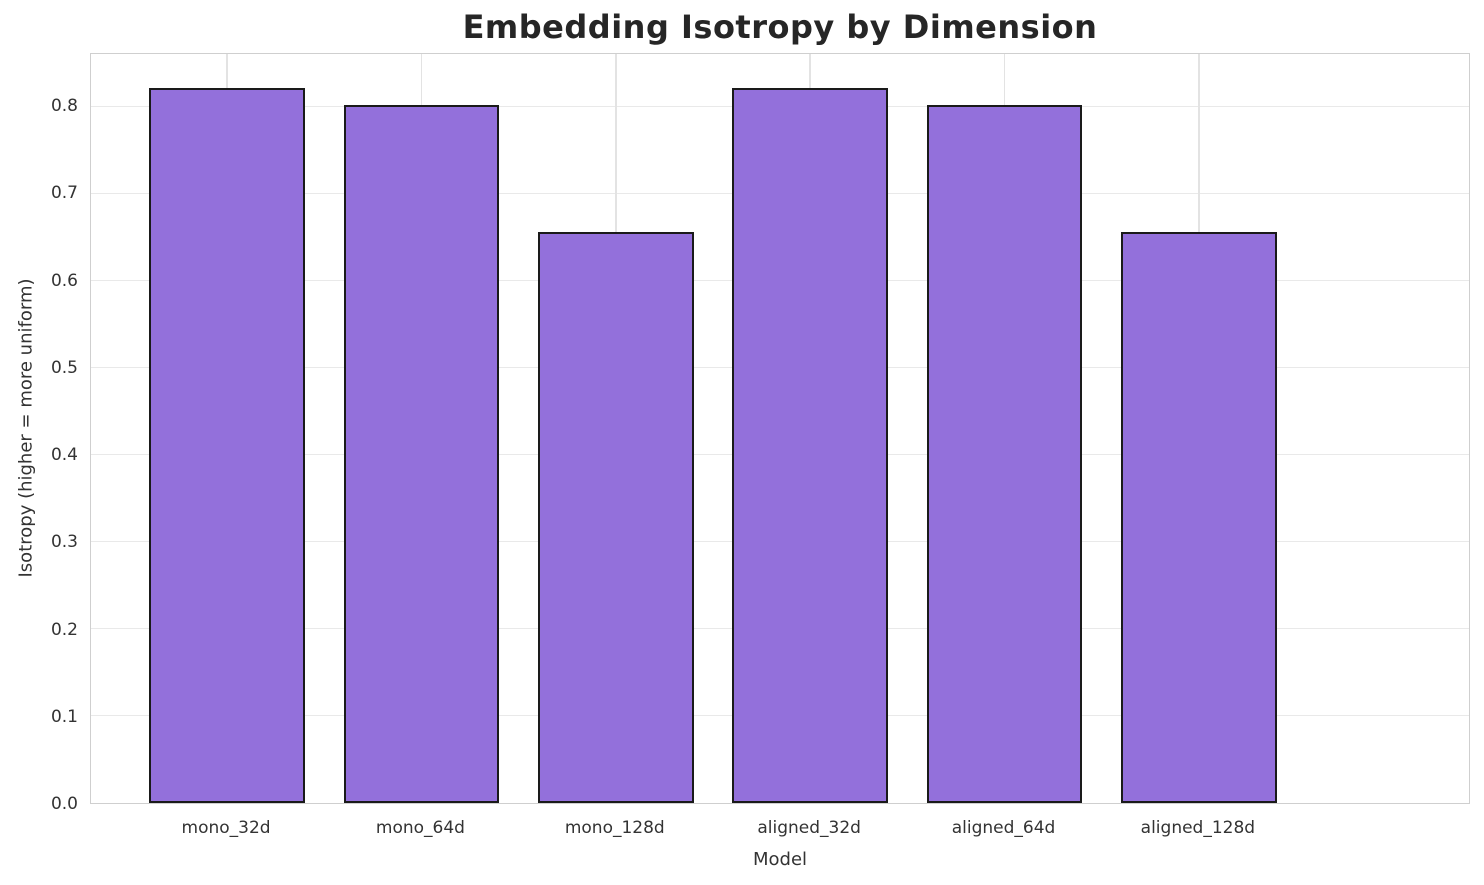 The height and width of the screenshot is (885, 1484). I want to click on x-tick-label-aligned_64d: aligned_64d, so click(1003, 828).